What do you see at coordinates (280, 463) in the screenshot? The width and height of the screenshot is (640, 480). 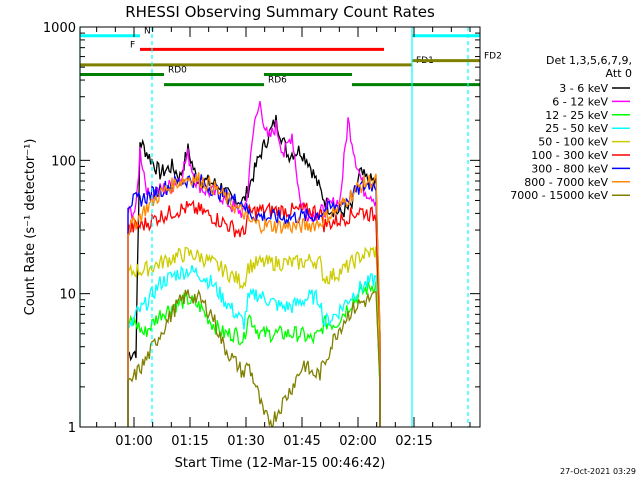 I see `x-axis-label: Start Time (12-Mar-15 00:46:42)` at bounding box center [280, 463].